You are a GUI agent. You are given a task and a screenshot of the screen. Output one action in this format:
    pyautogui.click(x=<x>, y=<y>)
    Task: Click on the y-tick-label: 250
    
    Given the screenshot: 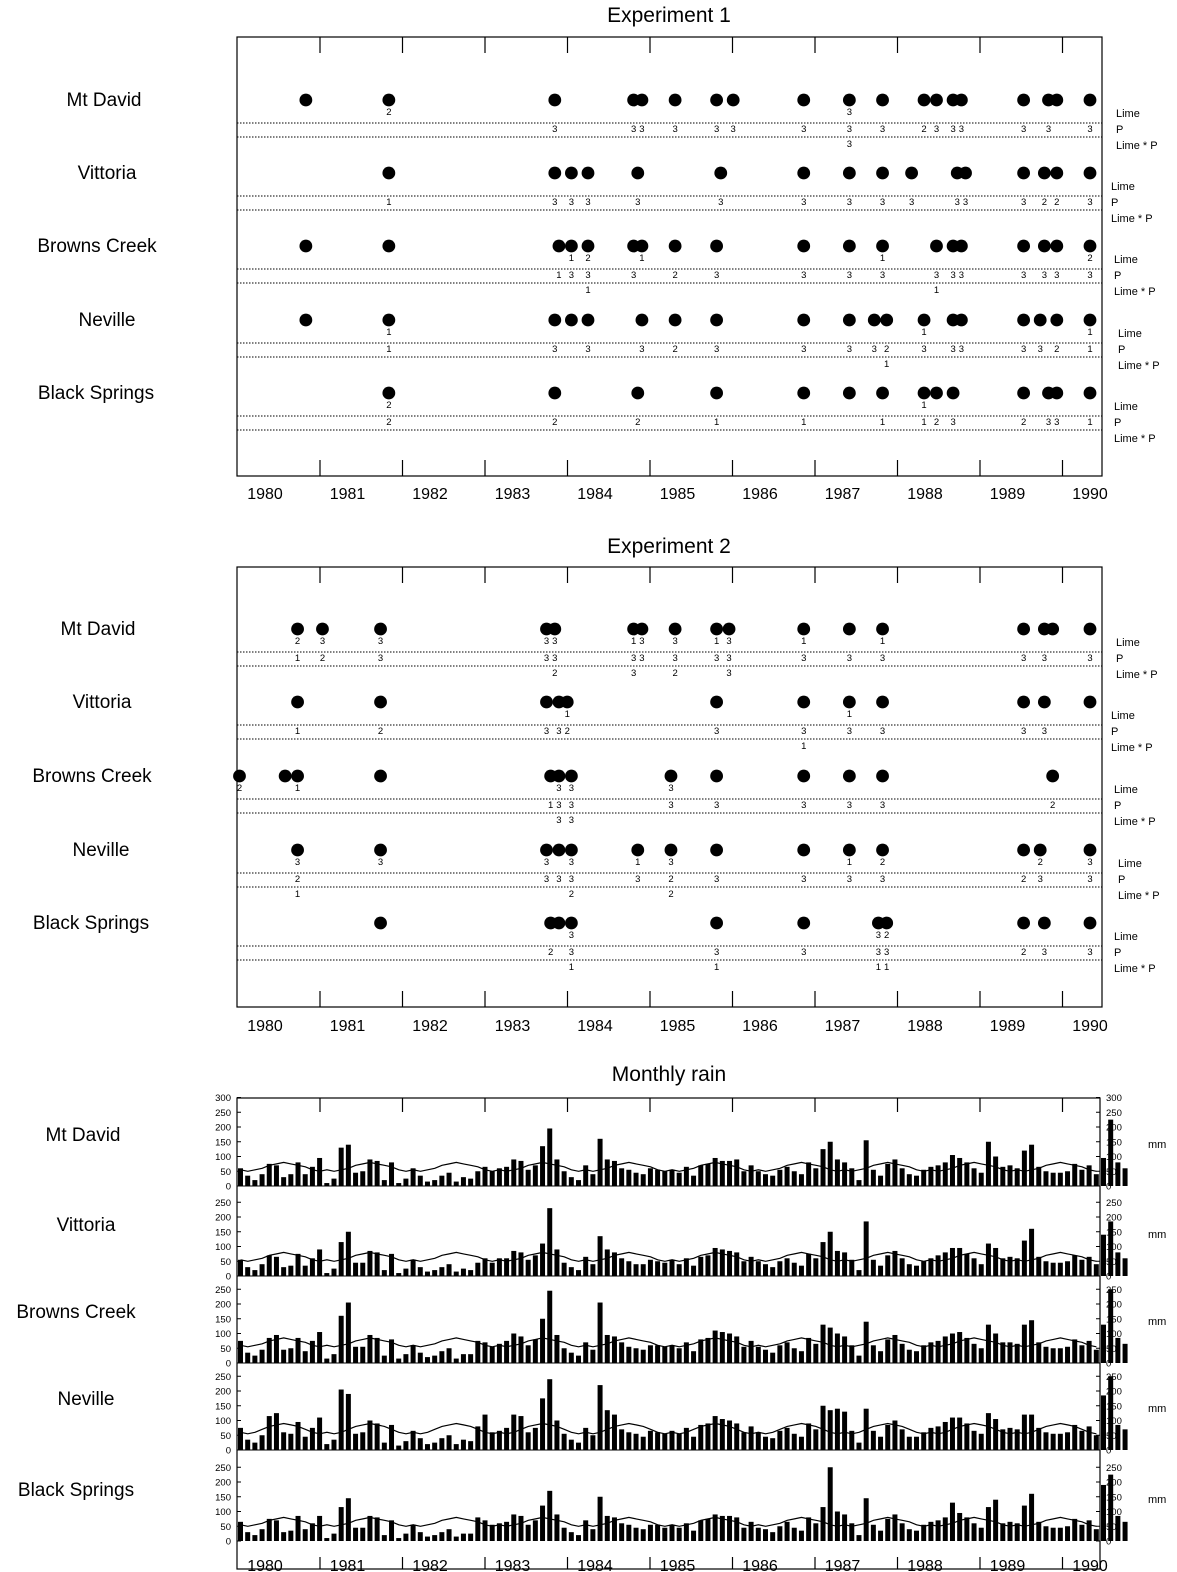 What is the action you would take?
    pyautogui.click(x=1114, y=1377)
    